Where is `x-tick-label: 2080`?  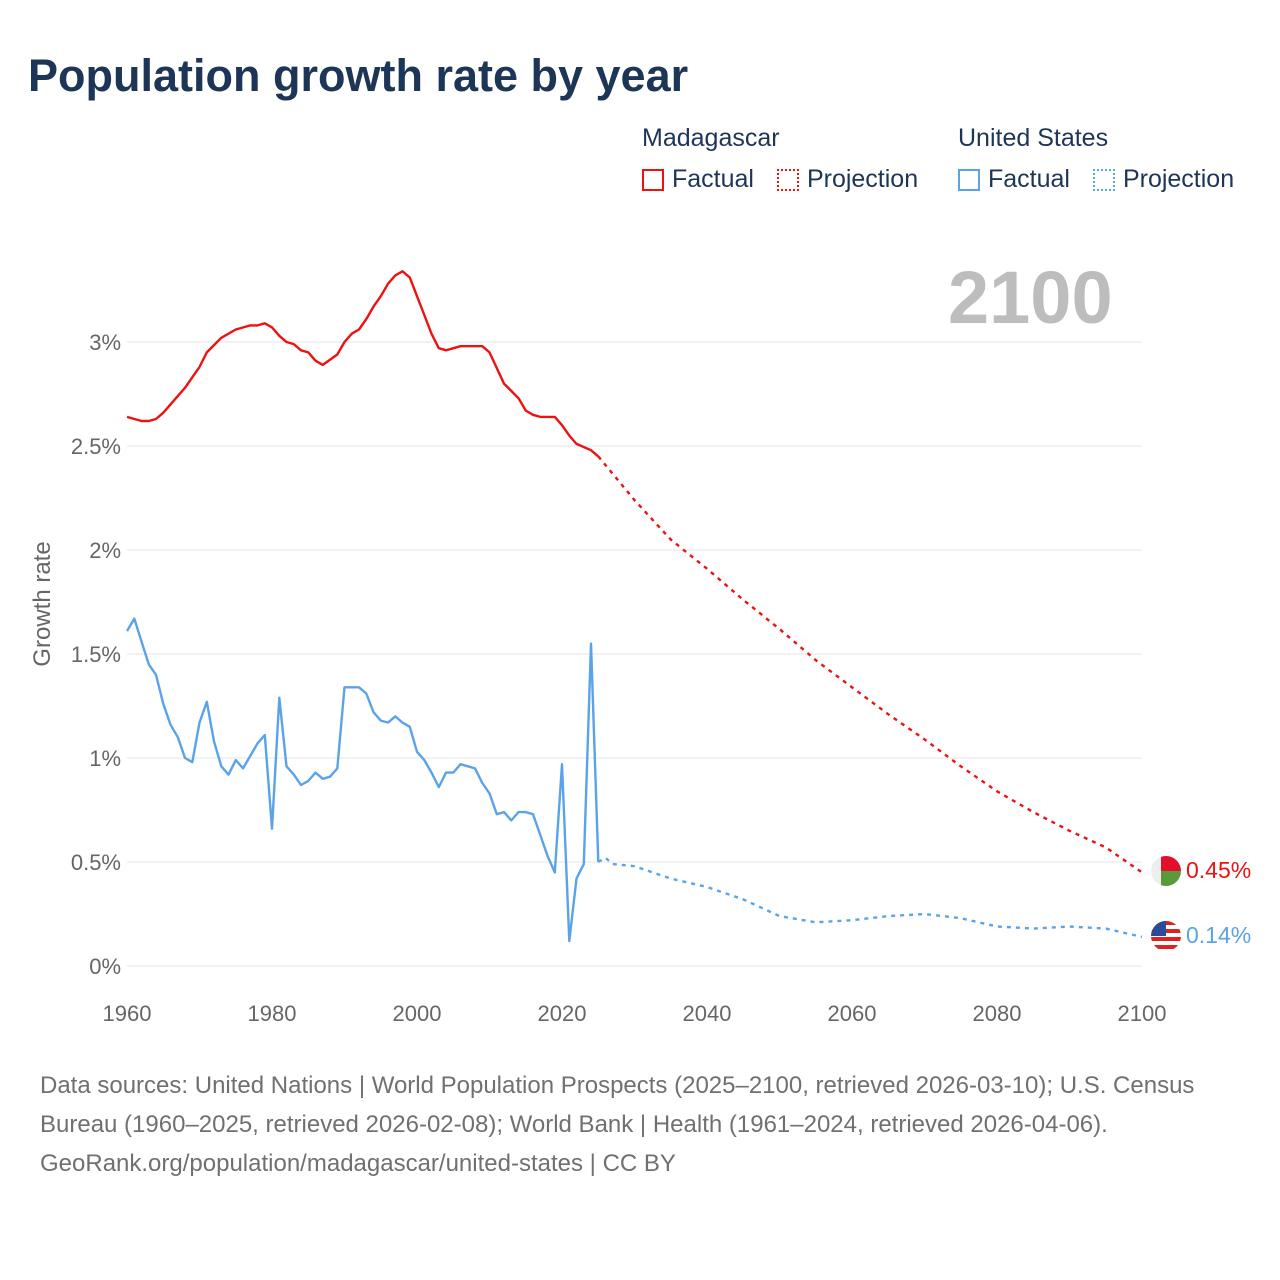 x-tick-label: 2080 is located at coordinates (997, 1013).